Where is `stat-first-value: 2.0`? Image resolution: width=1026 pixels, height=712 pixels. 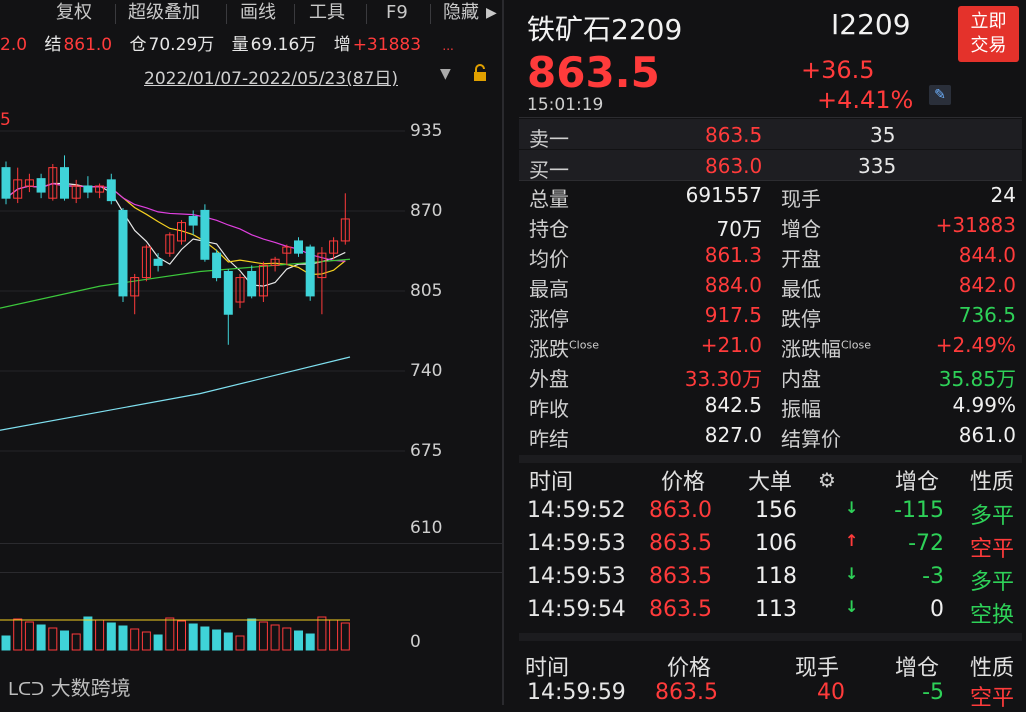 stat-first-value: 2.0 is located at coordinates (14, 45).